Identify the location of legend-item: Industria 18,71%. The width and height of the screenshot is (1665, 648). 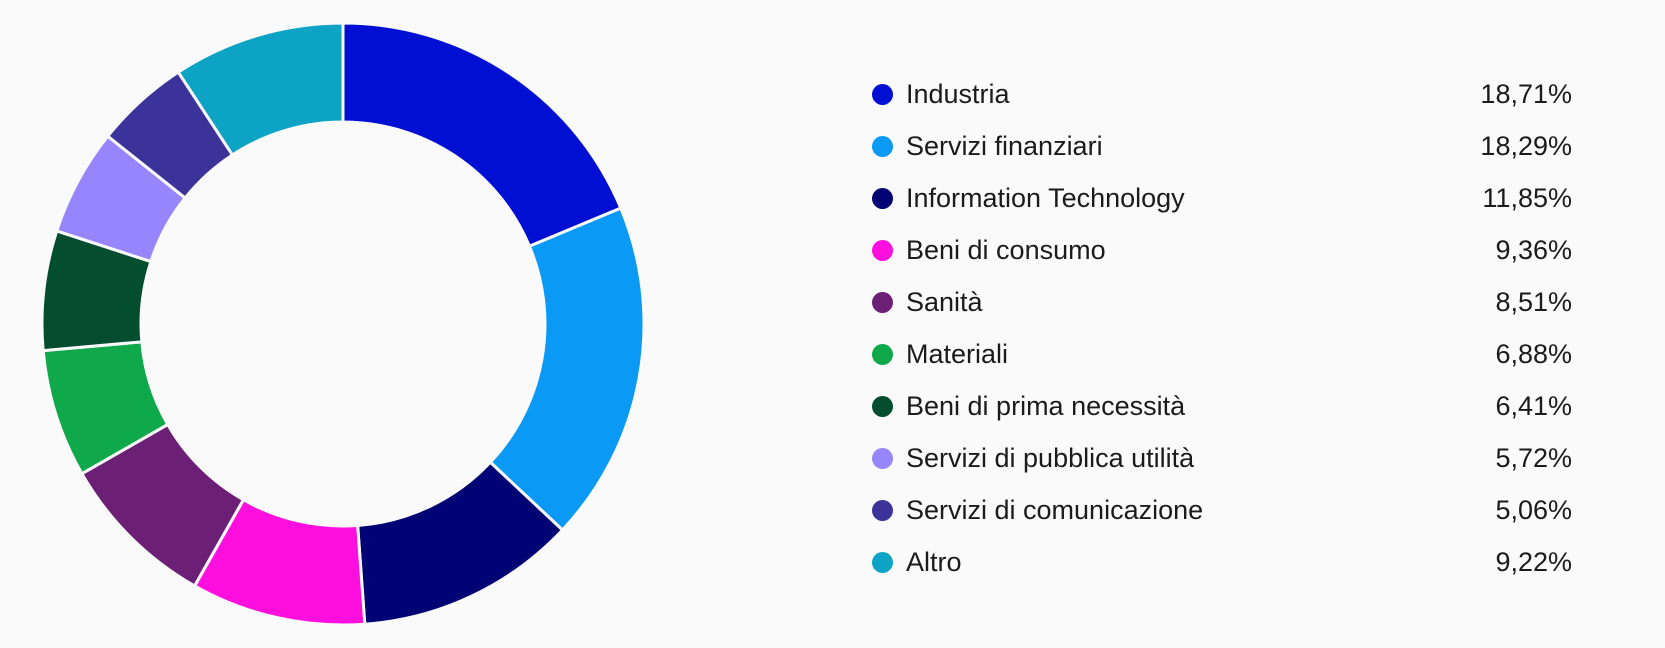
(1222, 94).